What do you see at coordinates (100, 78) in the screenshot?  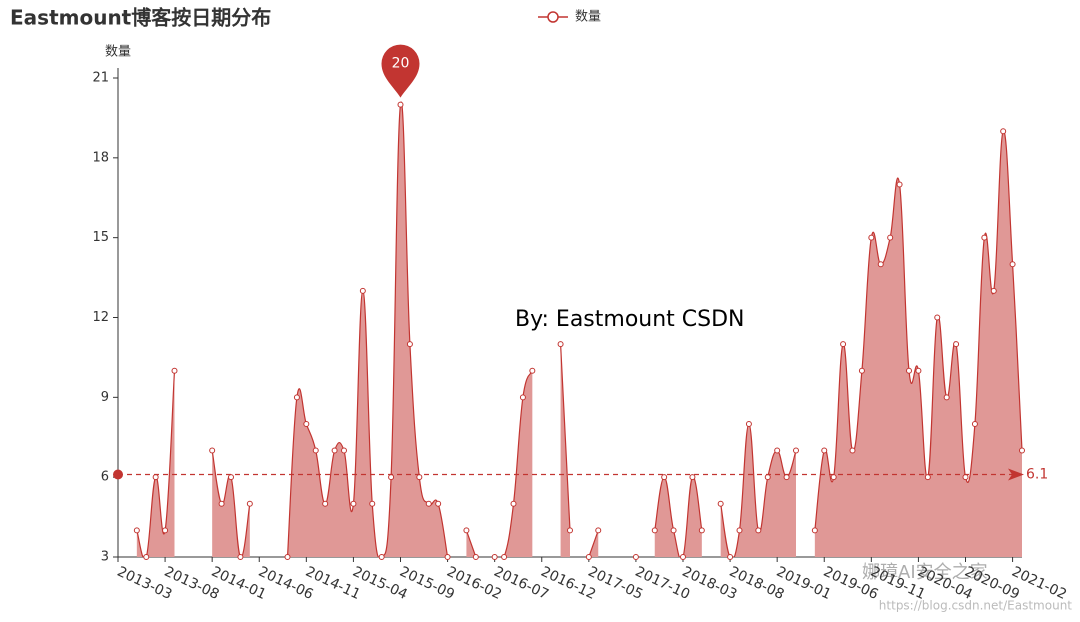 I see `y-tick-label: 21` at bounding box center [100, 78].